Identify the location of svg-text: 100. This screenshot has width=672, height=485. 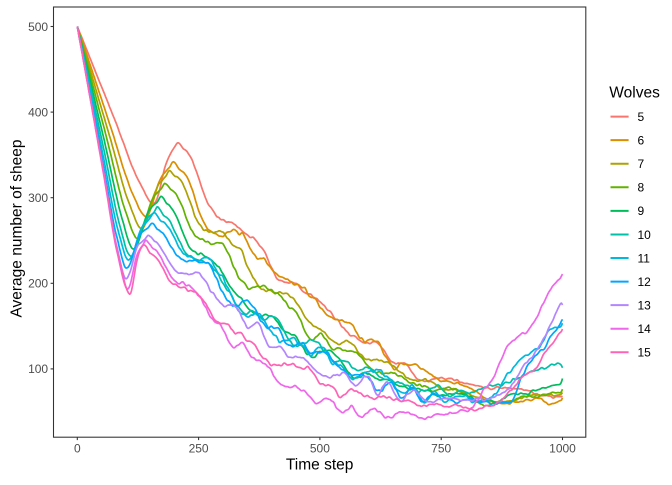
(38, 369).